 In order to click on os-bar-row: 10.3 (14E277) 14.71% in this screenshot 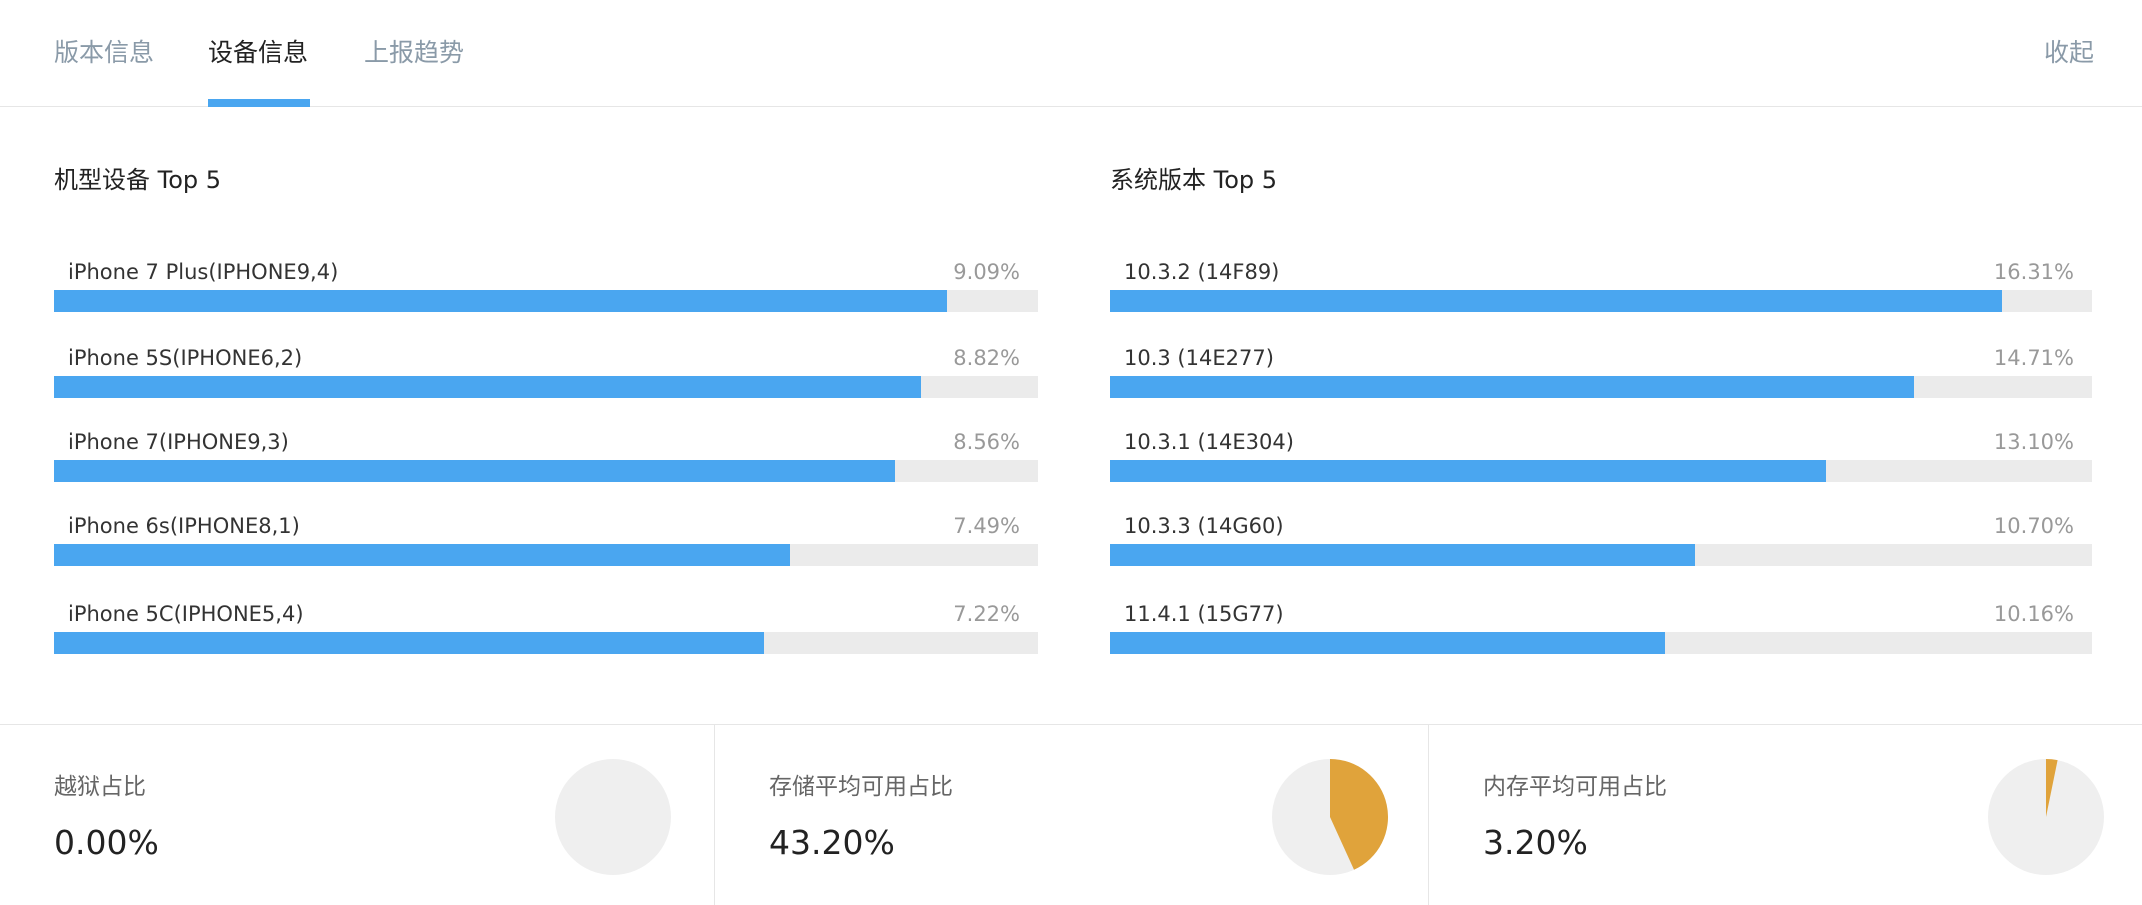, I will do `click(1601, 374)`.